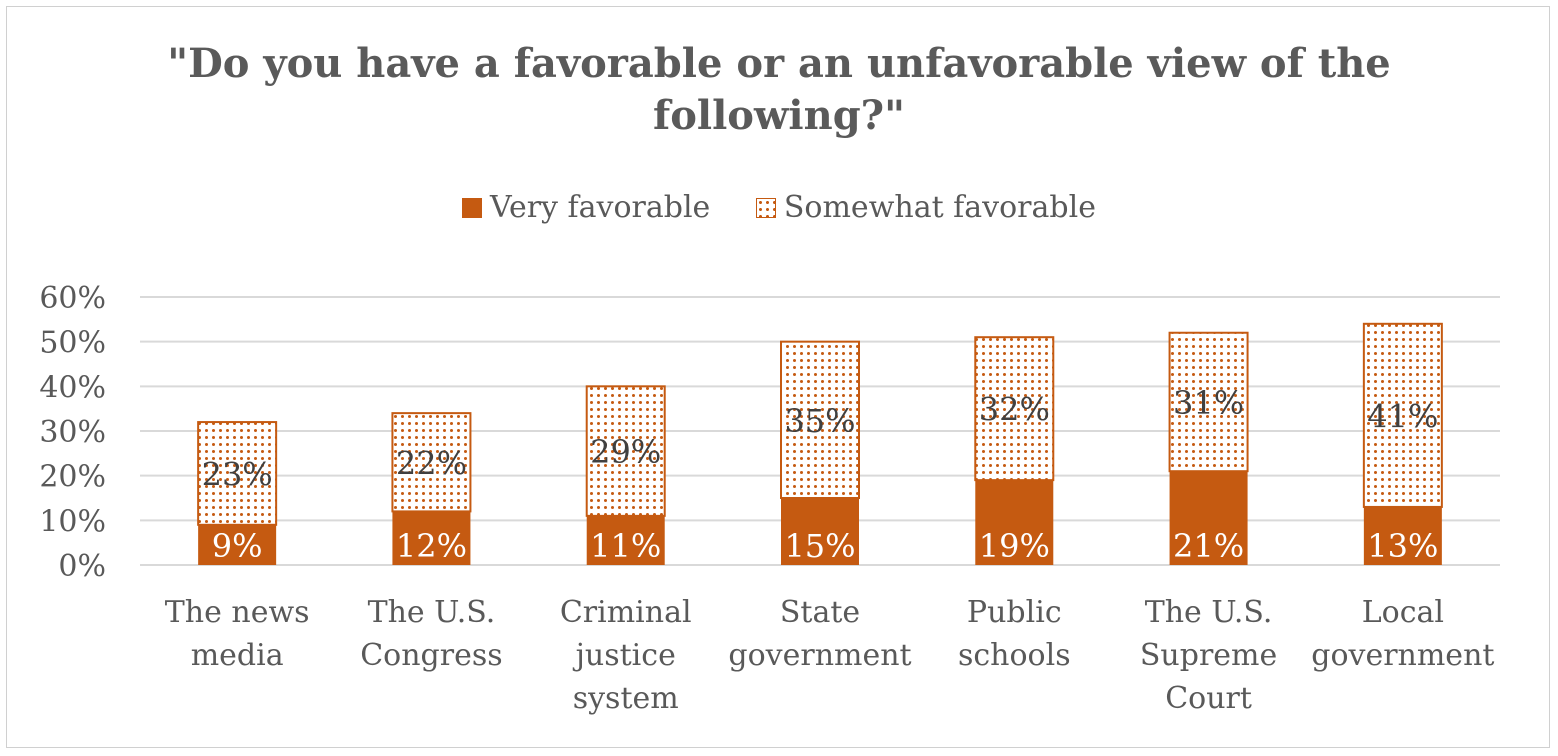 This screenshot has height=756, width=1558. What do you see at coordinates (820, 612) in the screenshot?
I see `x-category-label-line: State` at bounding box center [820, 612].